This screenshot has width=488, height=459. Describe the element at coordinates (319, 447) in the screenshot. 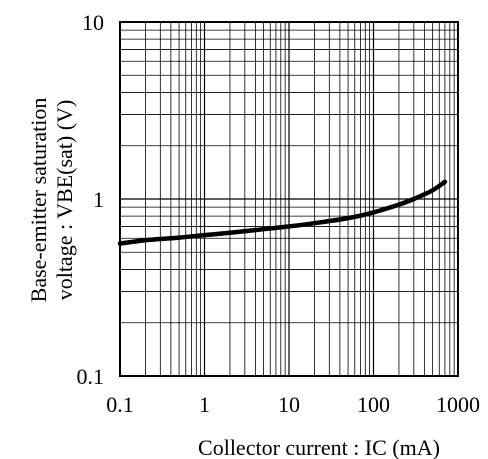

I see `x-axis-title: Collector current : IC (mA)` at that location.